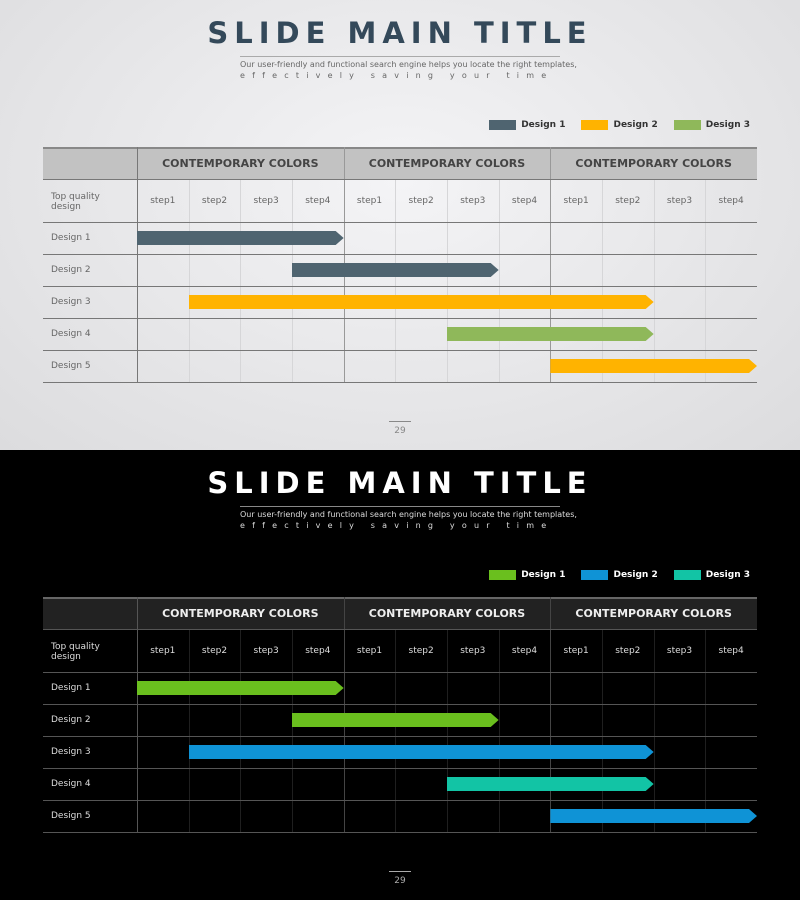 Image resolution: width=800 pixels, height=900 pixels. Describe the element at coordinates (71, 688) in the screenshot. I see `row-label: Design 1` at that location.